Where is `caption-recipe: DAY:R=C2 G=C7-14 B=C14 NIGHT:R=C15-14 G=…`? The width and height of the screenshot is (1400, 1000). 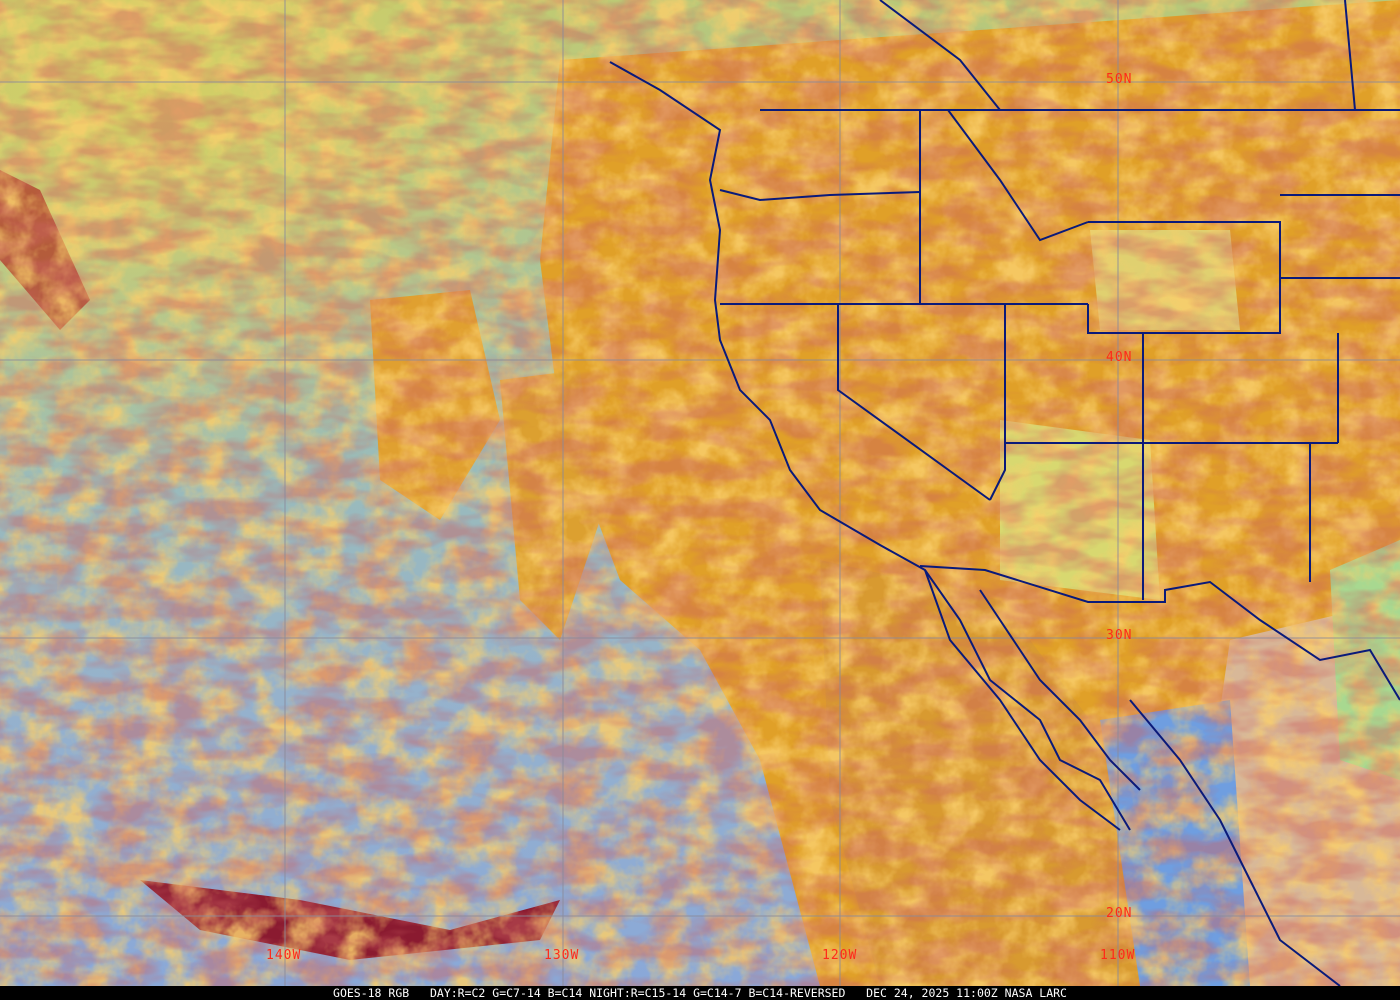
caption-recipe: DAY:R=C2 G=C7-14 B=C14 NIGHT:R=C15-14 G=… is located at coordinates (637, 993).